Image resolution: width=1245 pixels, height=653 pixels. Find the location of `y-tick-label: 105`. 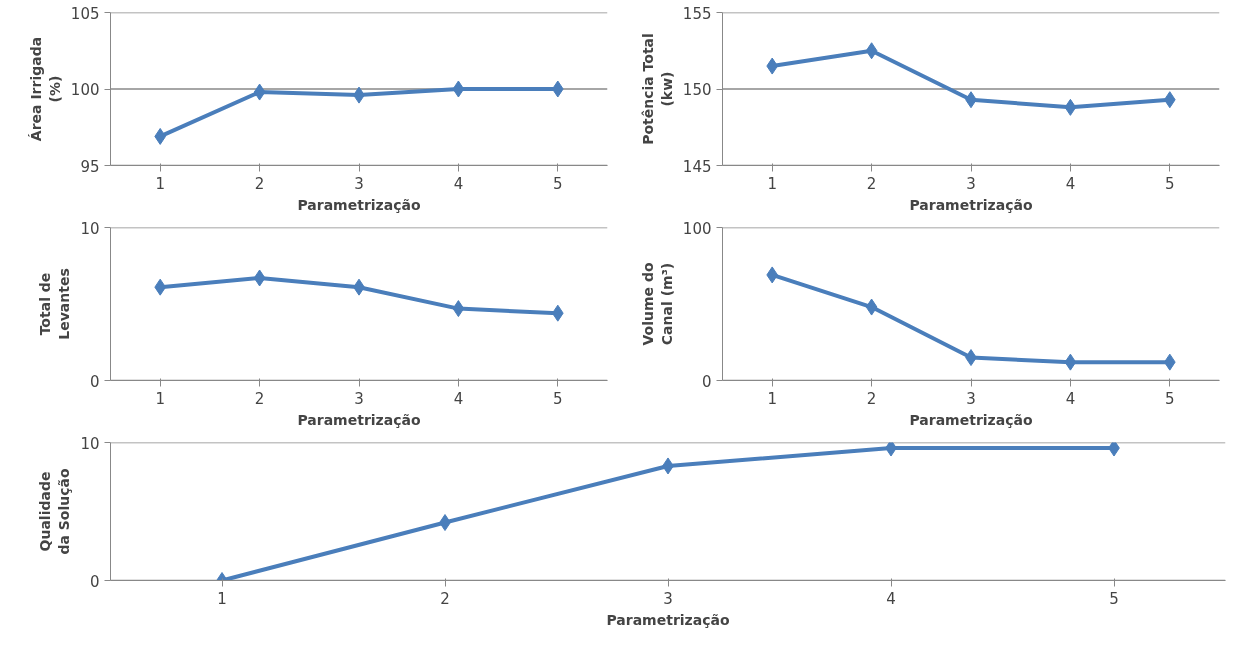

y-tick-label: 105 is located at coordinates (85, 13).